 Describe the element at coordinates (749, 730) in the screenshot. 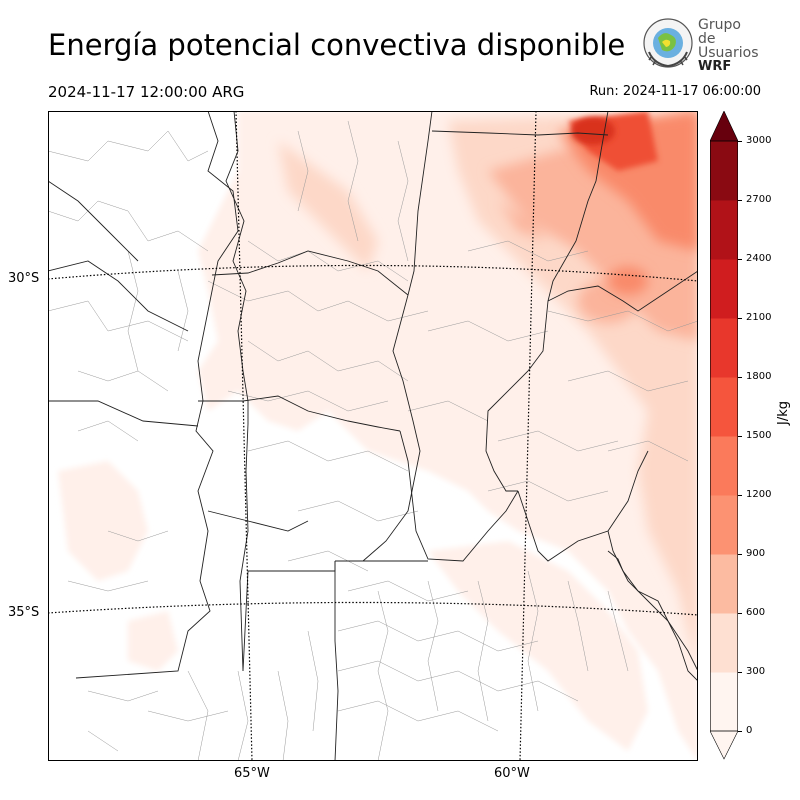

I see `colorbar-tick-label: 0` at that location.